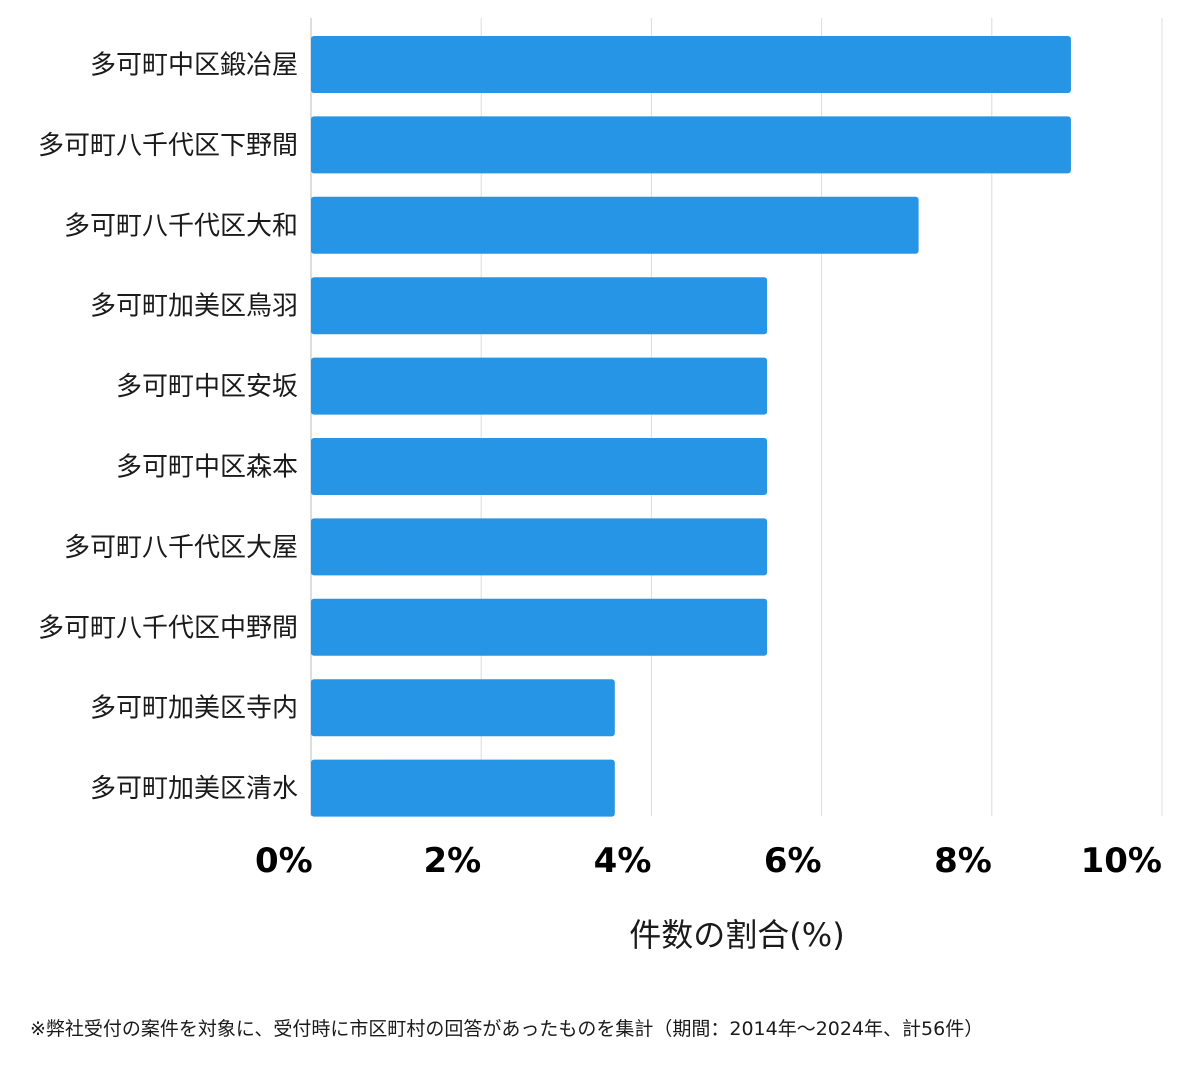 This screenshot has width=1200, height=1069. What do you see at coordinates (168, 146) in the screenshot?
I see `category-label: 多可町八千代区下野間` at bounding box center [168, 146].